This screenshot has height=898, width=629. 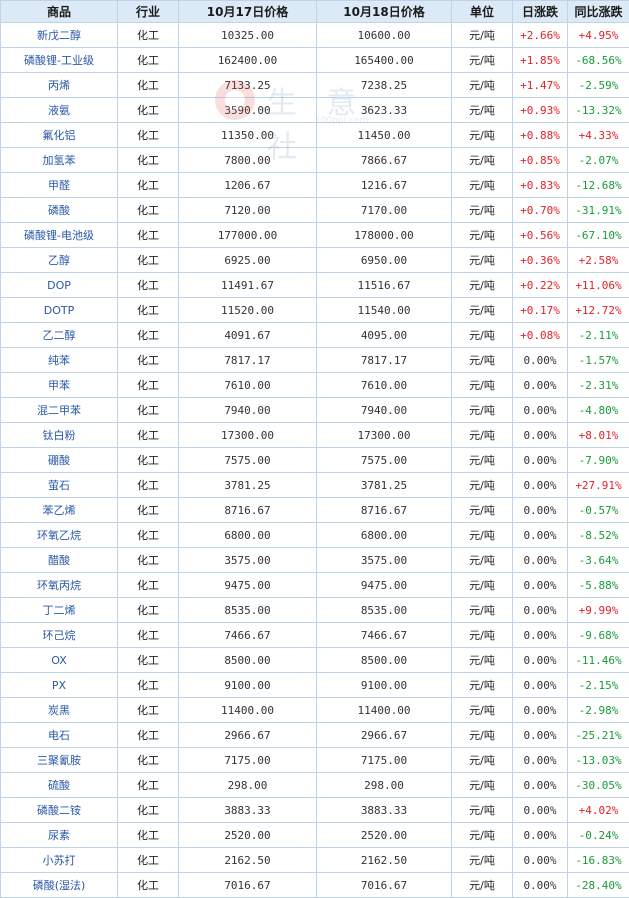 I want to click on product-name-link: 萤石, so click(x=59, y=485).